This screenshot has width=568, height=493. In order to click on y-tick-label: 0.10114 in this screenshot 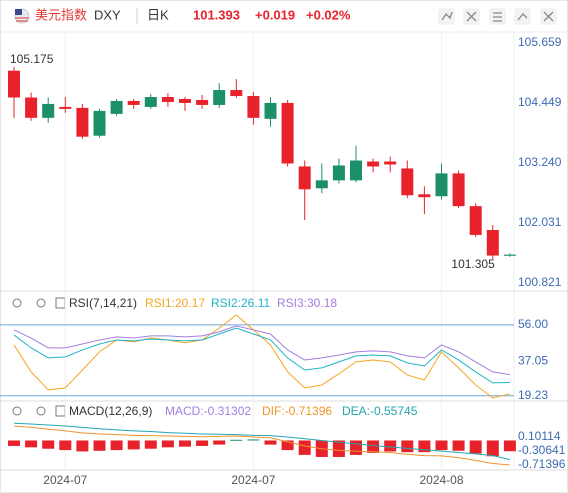, I will do `click(539, 436)`.